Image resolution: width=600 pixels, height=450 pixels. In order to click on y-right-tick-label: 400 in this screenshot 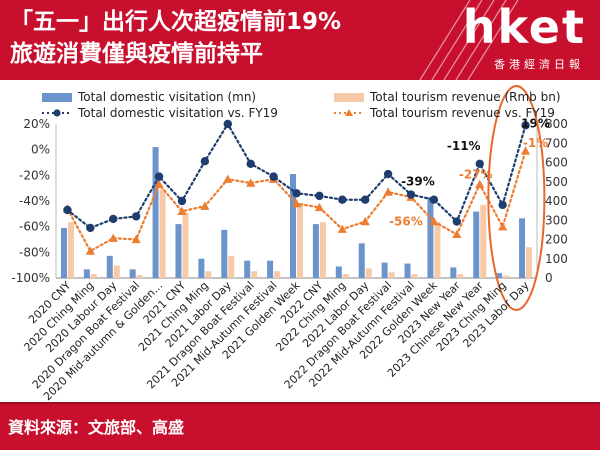, I will do `click(556, 201)`.